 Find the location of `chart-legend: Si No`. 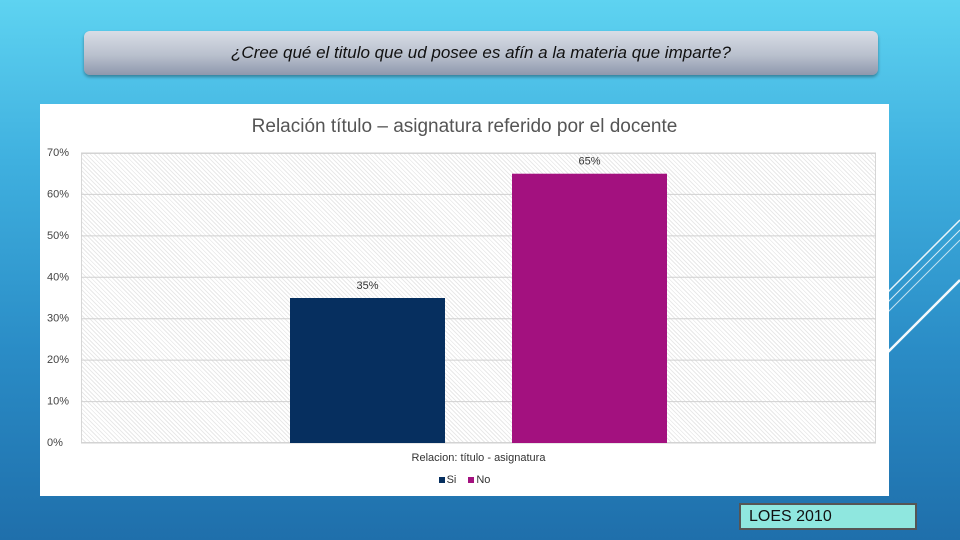

chart-legend: Si No is located at coordinates (464, 480).